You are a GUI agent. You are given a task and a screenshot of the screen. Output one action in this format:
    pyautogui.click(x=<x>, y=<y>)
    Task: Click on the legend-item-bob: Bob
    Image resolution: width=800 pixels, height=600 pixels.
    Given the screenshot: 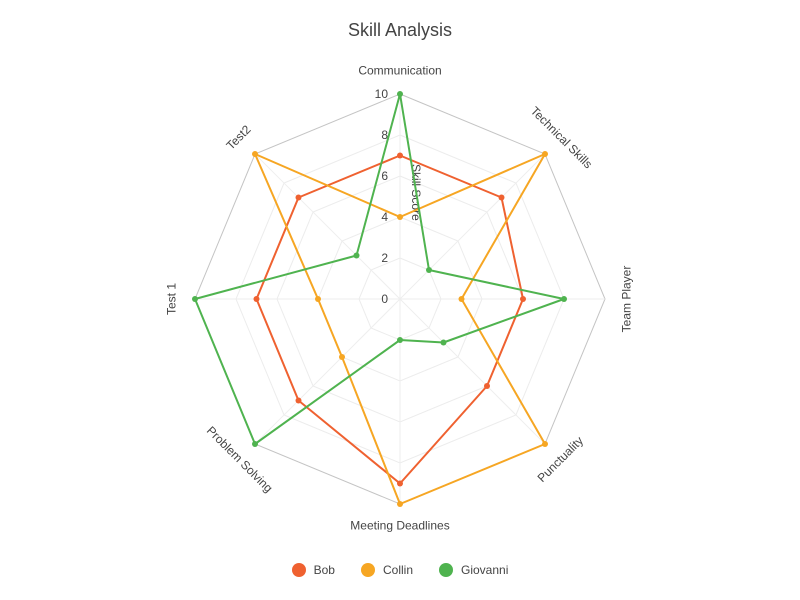 What is the action you would take?
    pyautogui.click(x=313, y=570)
    